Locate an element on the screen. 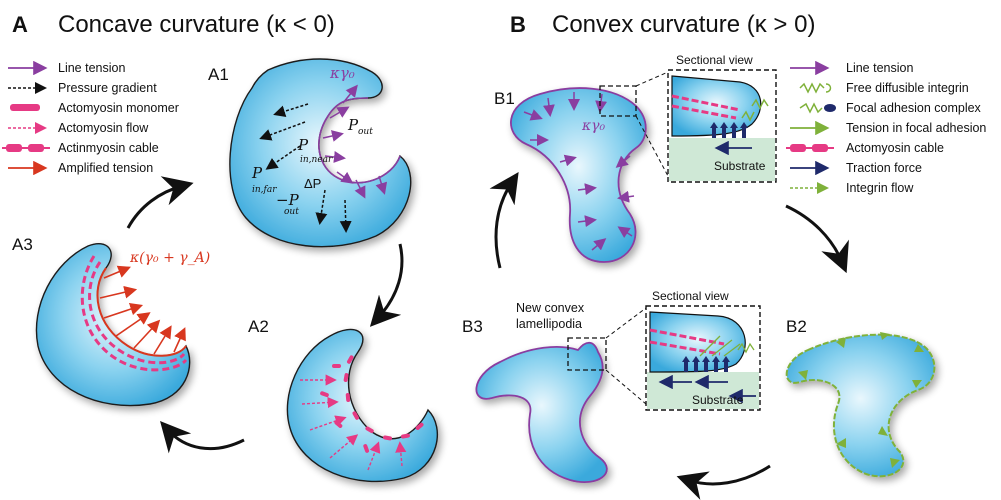 This screenshot has height=500, width=1001. cell-a2 is located at coordinates (362, 405).